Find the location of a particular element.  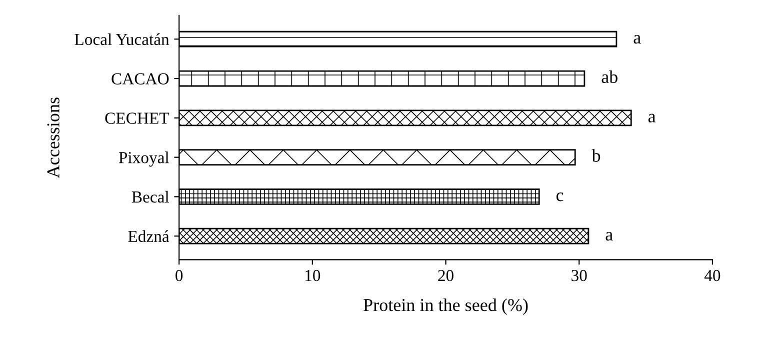

x-axis-title: Protein in the seed (%) is located at coordinates (446, 306).